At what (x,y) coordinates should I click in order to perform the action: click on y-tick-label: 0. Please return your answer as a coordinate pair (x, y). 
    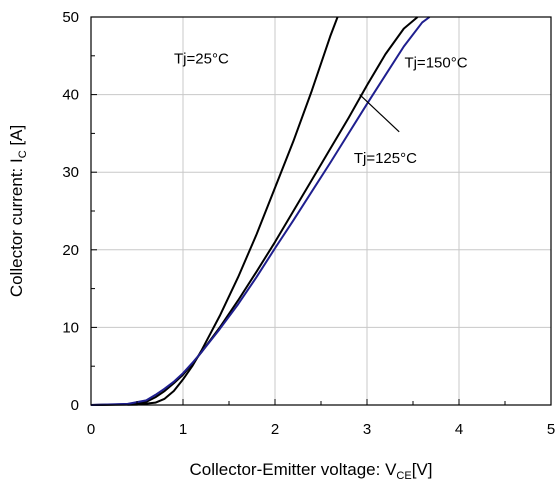
    Looking at the image, I should click on (75, 405).